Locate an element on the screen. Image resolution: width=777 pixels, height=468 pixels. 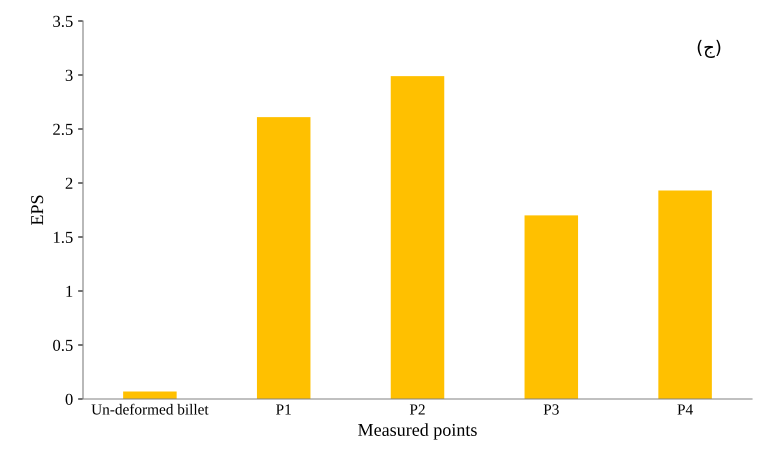
y-tick-label: 1.5 is located at coordinates (63, 238).